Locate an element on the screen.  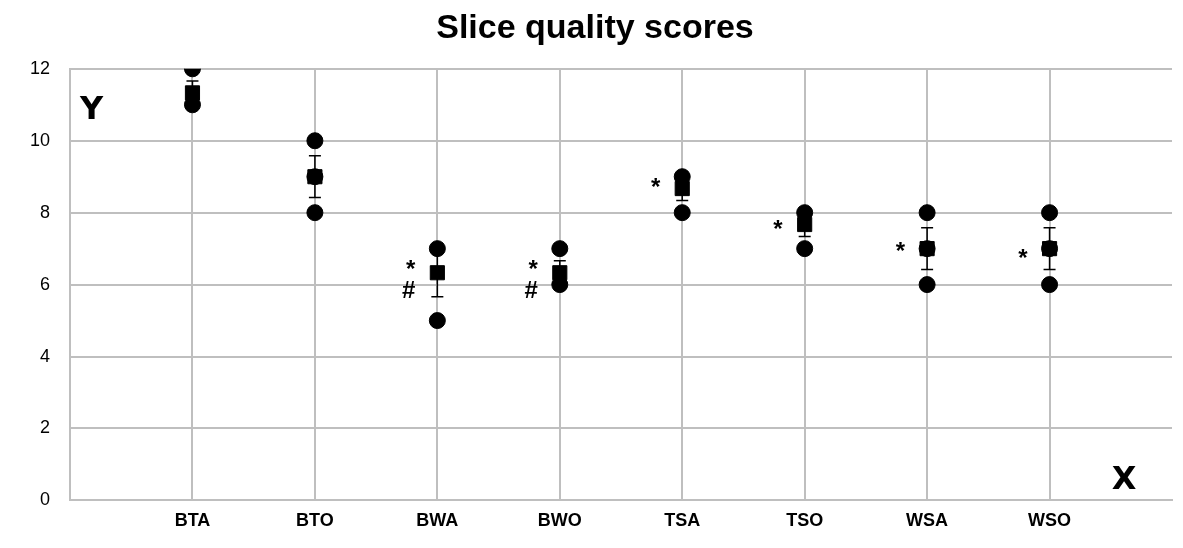
x-tick-label: BTA is located at coordinates (192, 520).